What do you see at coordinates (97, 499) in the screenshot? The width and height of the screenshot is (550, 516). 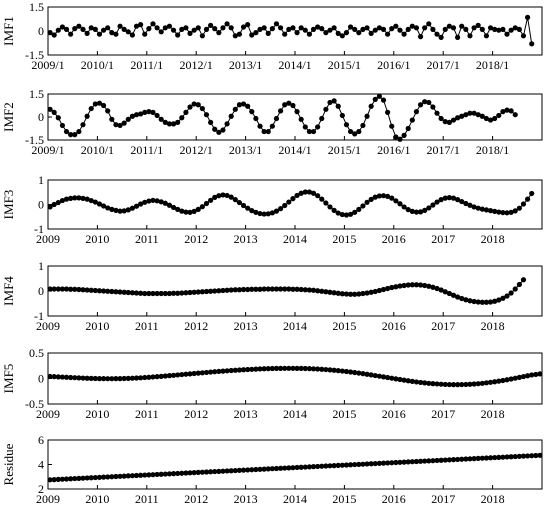 I see `x-tick-label: 2010` at bounding box center [97, 499].